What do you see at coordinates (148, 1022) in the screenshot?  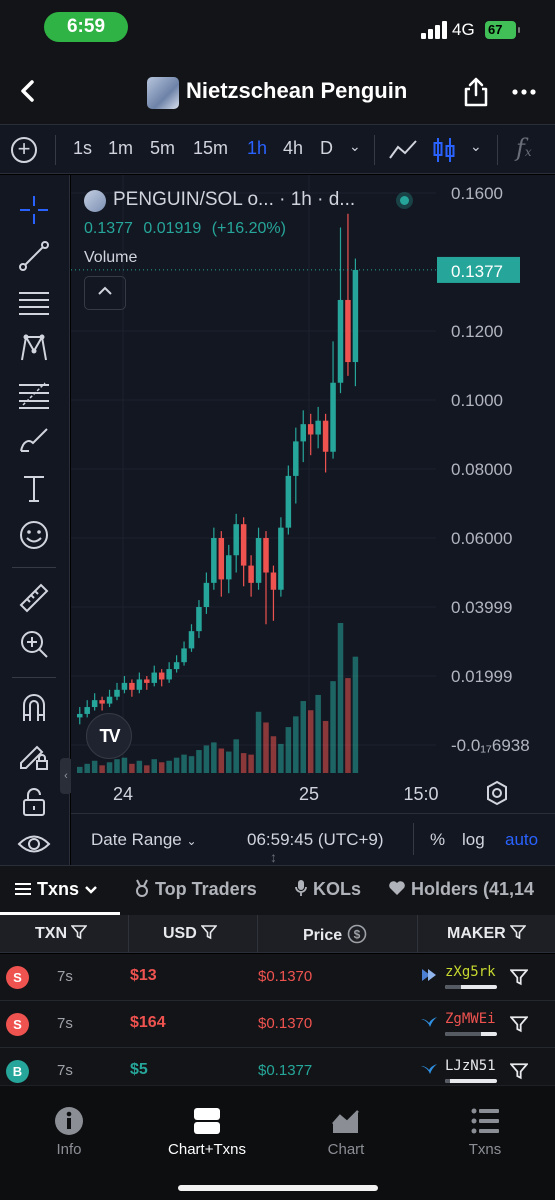 I see `txn-usd: $164` at bounding box center [148, 1022].